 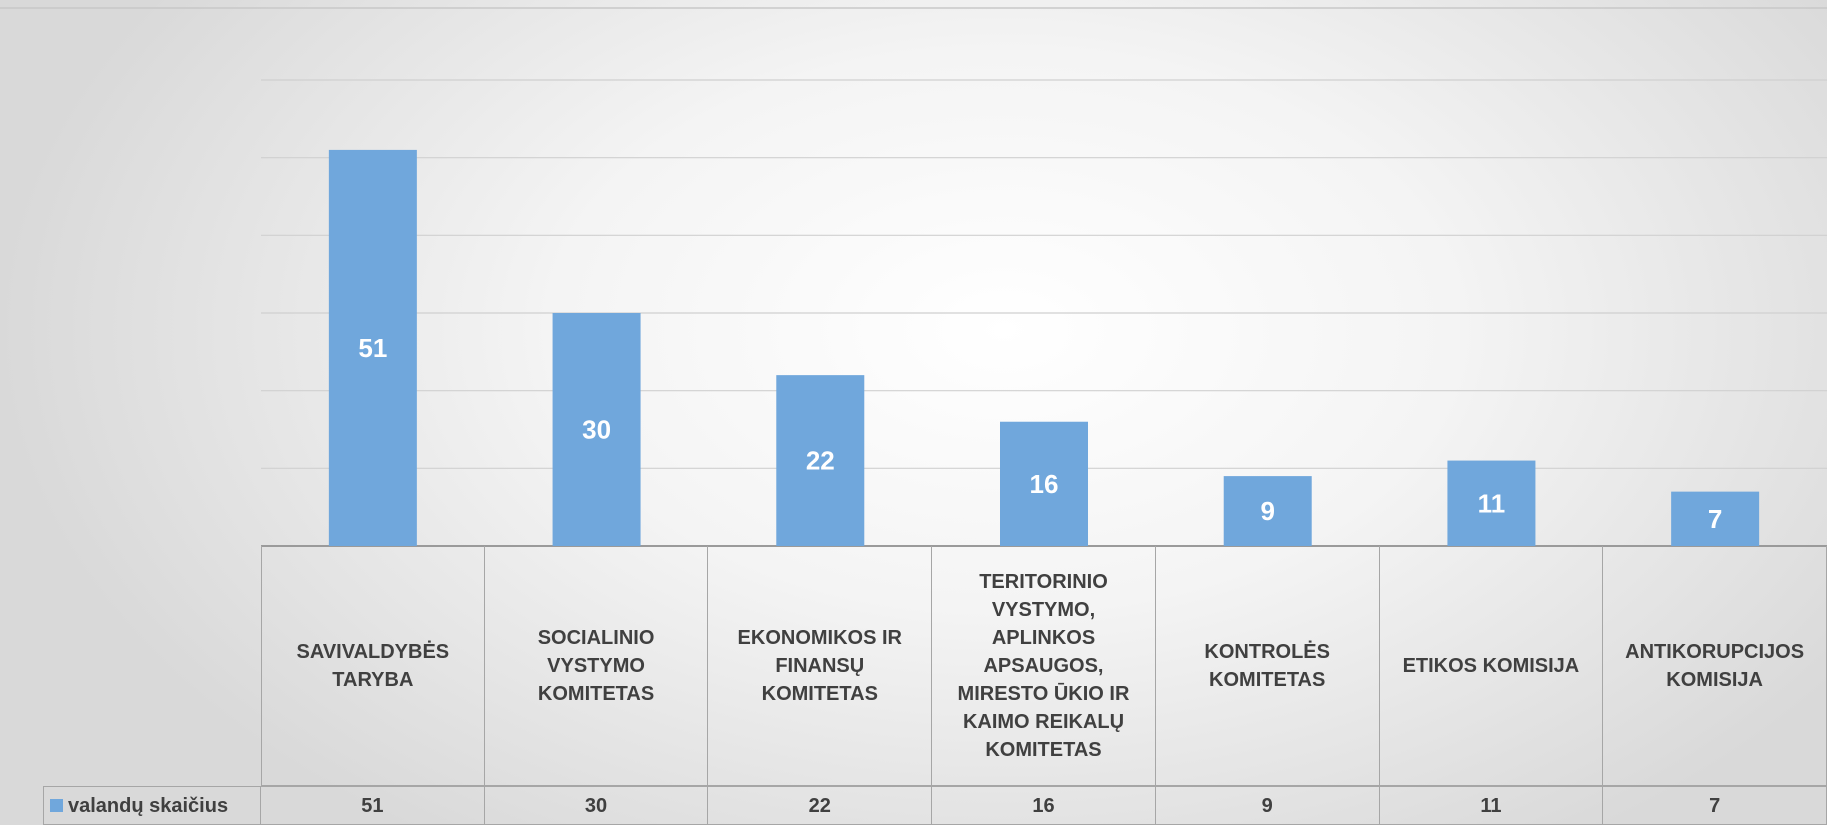 I want to click on data-label: 9, so click(x=1267, y=511).